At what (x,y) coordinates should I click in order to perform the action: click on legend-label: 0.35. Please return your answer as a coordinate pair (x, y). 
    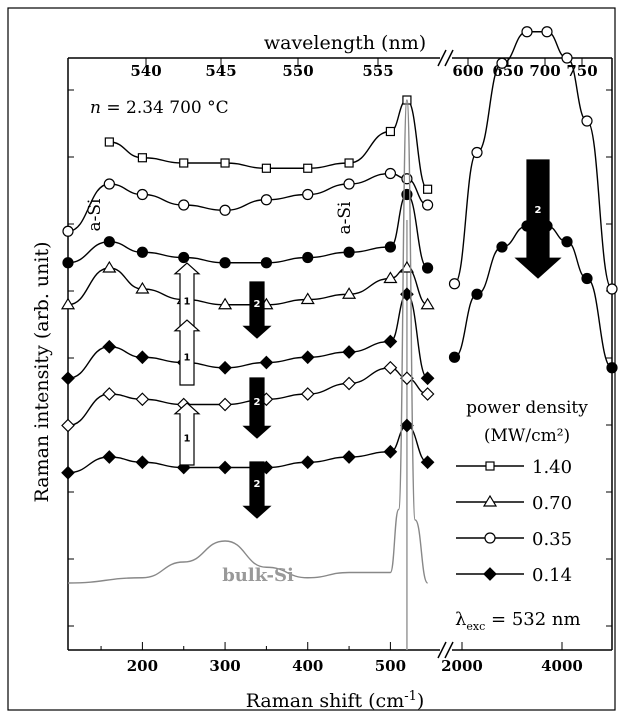
    Looking at the image, I should click on (552, 539).